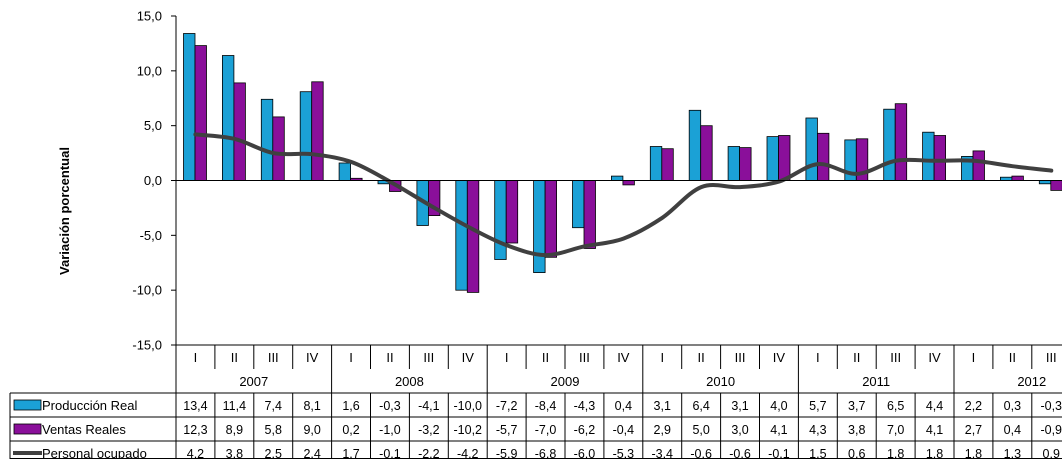  What do you see at coordinates (701, 453) in the screenshot?
I see `data-label: -0,6` at bounding box center [701, 453].